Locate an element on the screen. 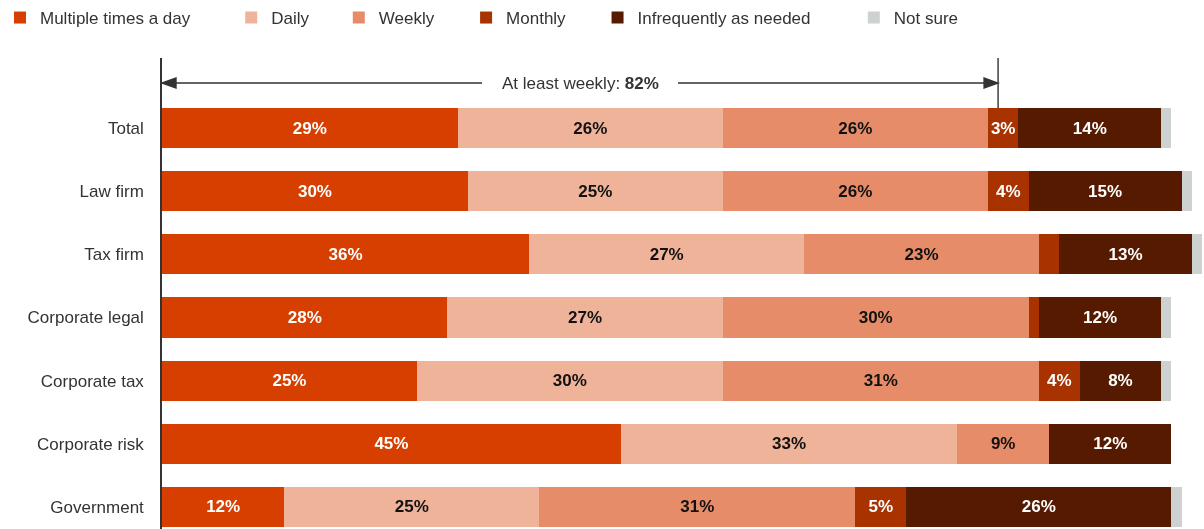  y-tick-label: Tax firm is located at coordinates (114, 255).